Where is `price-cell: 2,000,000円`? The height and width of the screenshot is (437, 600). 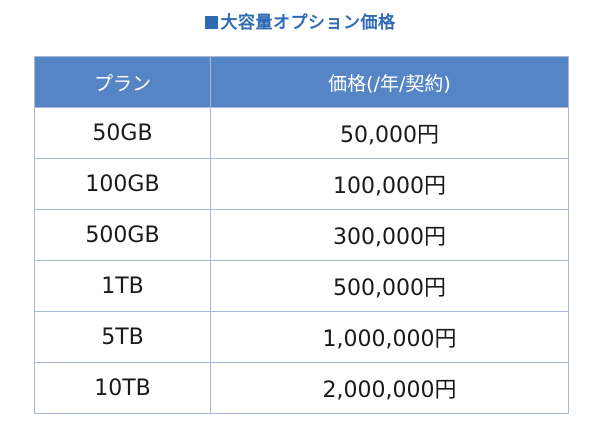
price-cell: 2,000,000円 is located at coordinates (389, 388).